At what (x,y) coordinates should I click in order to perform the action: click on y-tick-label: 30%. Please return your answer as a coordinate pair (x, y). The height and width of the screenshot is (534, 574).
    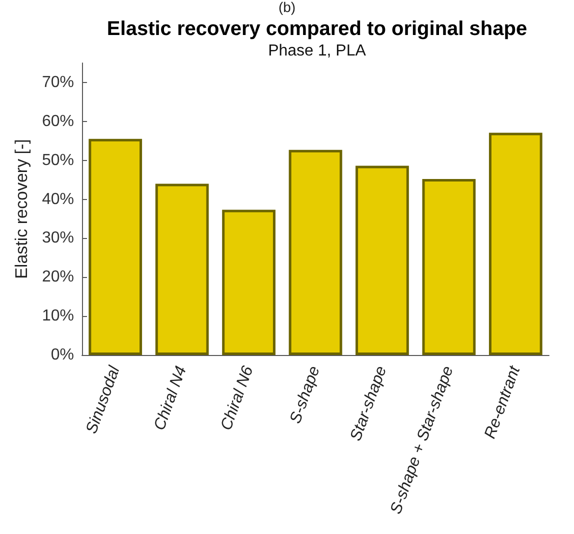
    Looking at the image, I should click on (58, 238).